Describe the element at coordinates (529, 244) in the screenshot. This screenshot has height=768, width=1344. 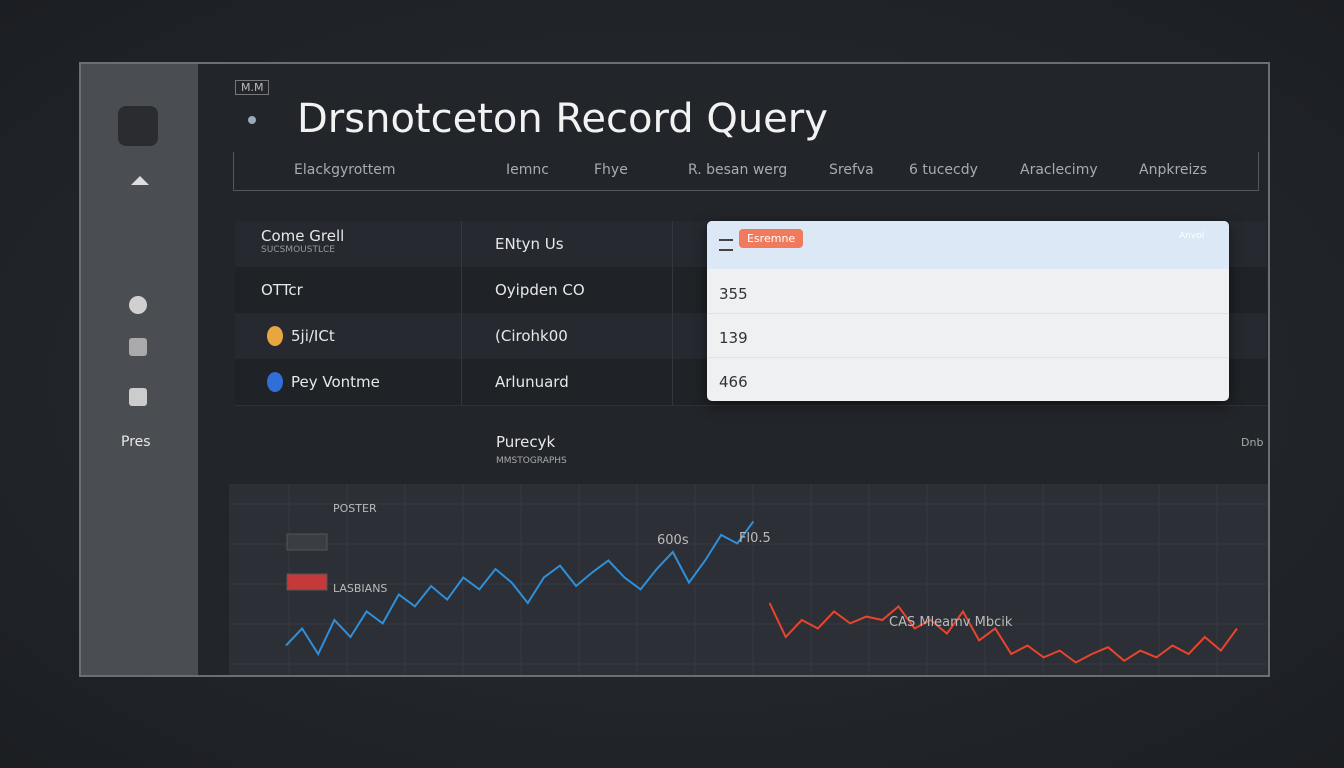
I see `cell: ENtyn Us` at that location.